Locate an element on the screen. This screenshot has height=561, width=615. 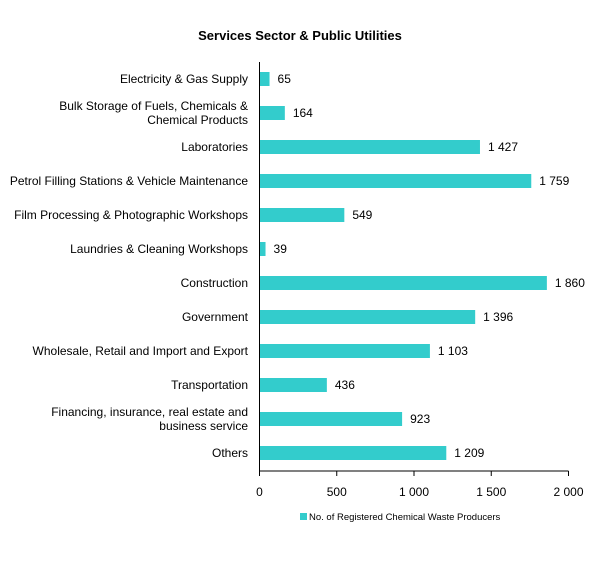
x-tick-label: 0 is located at coordinates (259, 492).